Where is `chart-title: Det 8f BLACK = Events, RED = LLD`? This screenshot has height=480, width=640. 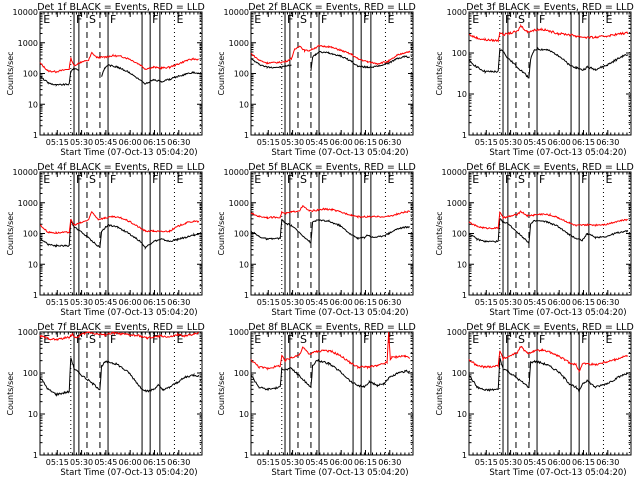 chart-title: Det 8f BLACK = Events, RED = LLD is located at coordinates (332, 327).